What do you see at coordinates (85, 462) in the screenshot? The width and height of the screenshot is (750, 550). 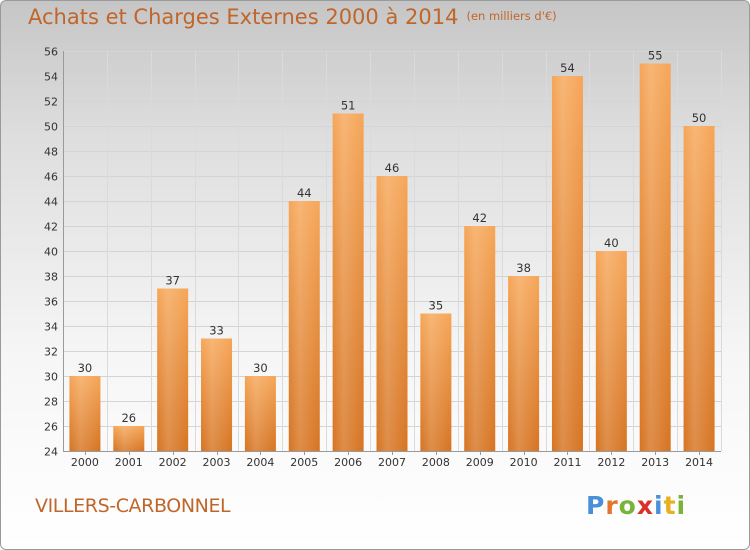 I see `x-tick-label: 2000` at bounding box center [85, 462].